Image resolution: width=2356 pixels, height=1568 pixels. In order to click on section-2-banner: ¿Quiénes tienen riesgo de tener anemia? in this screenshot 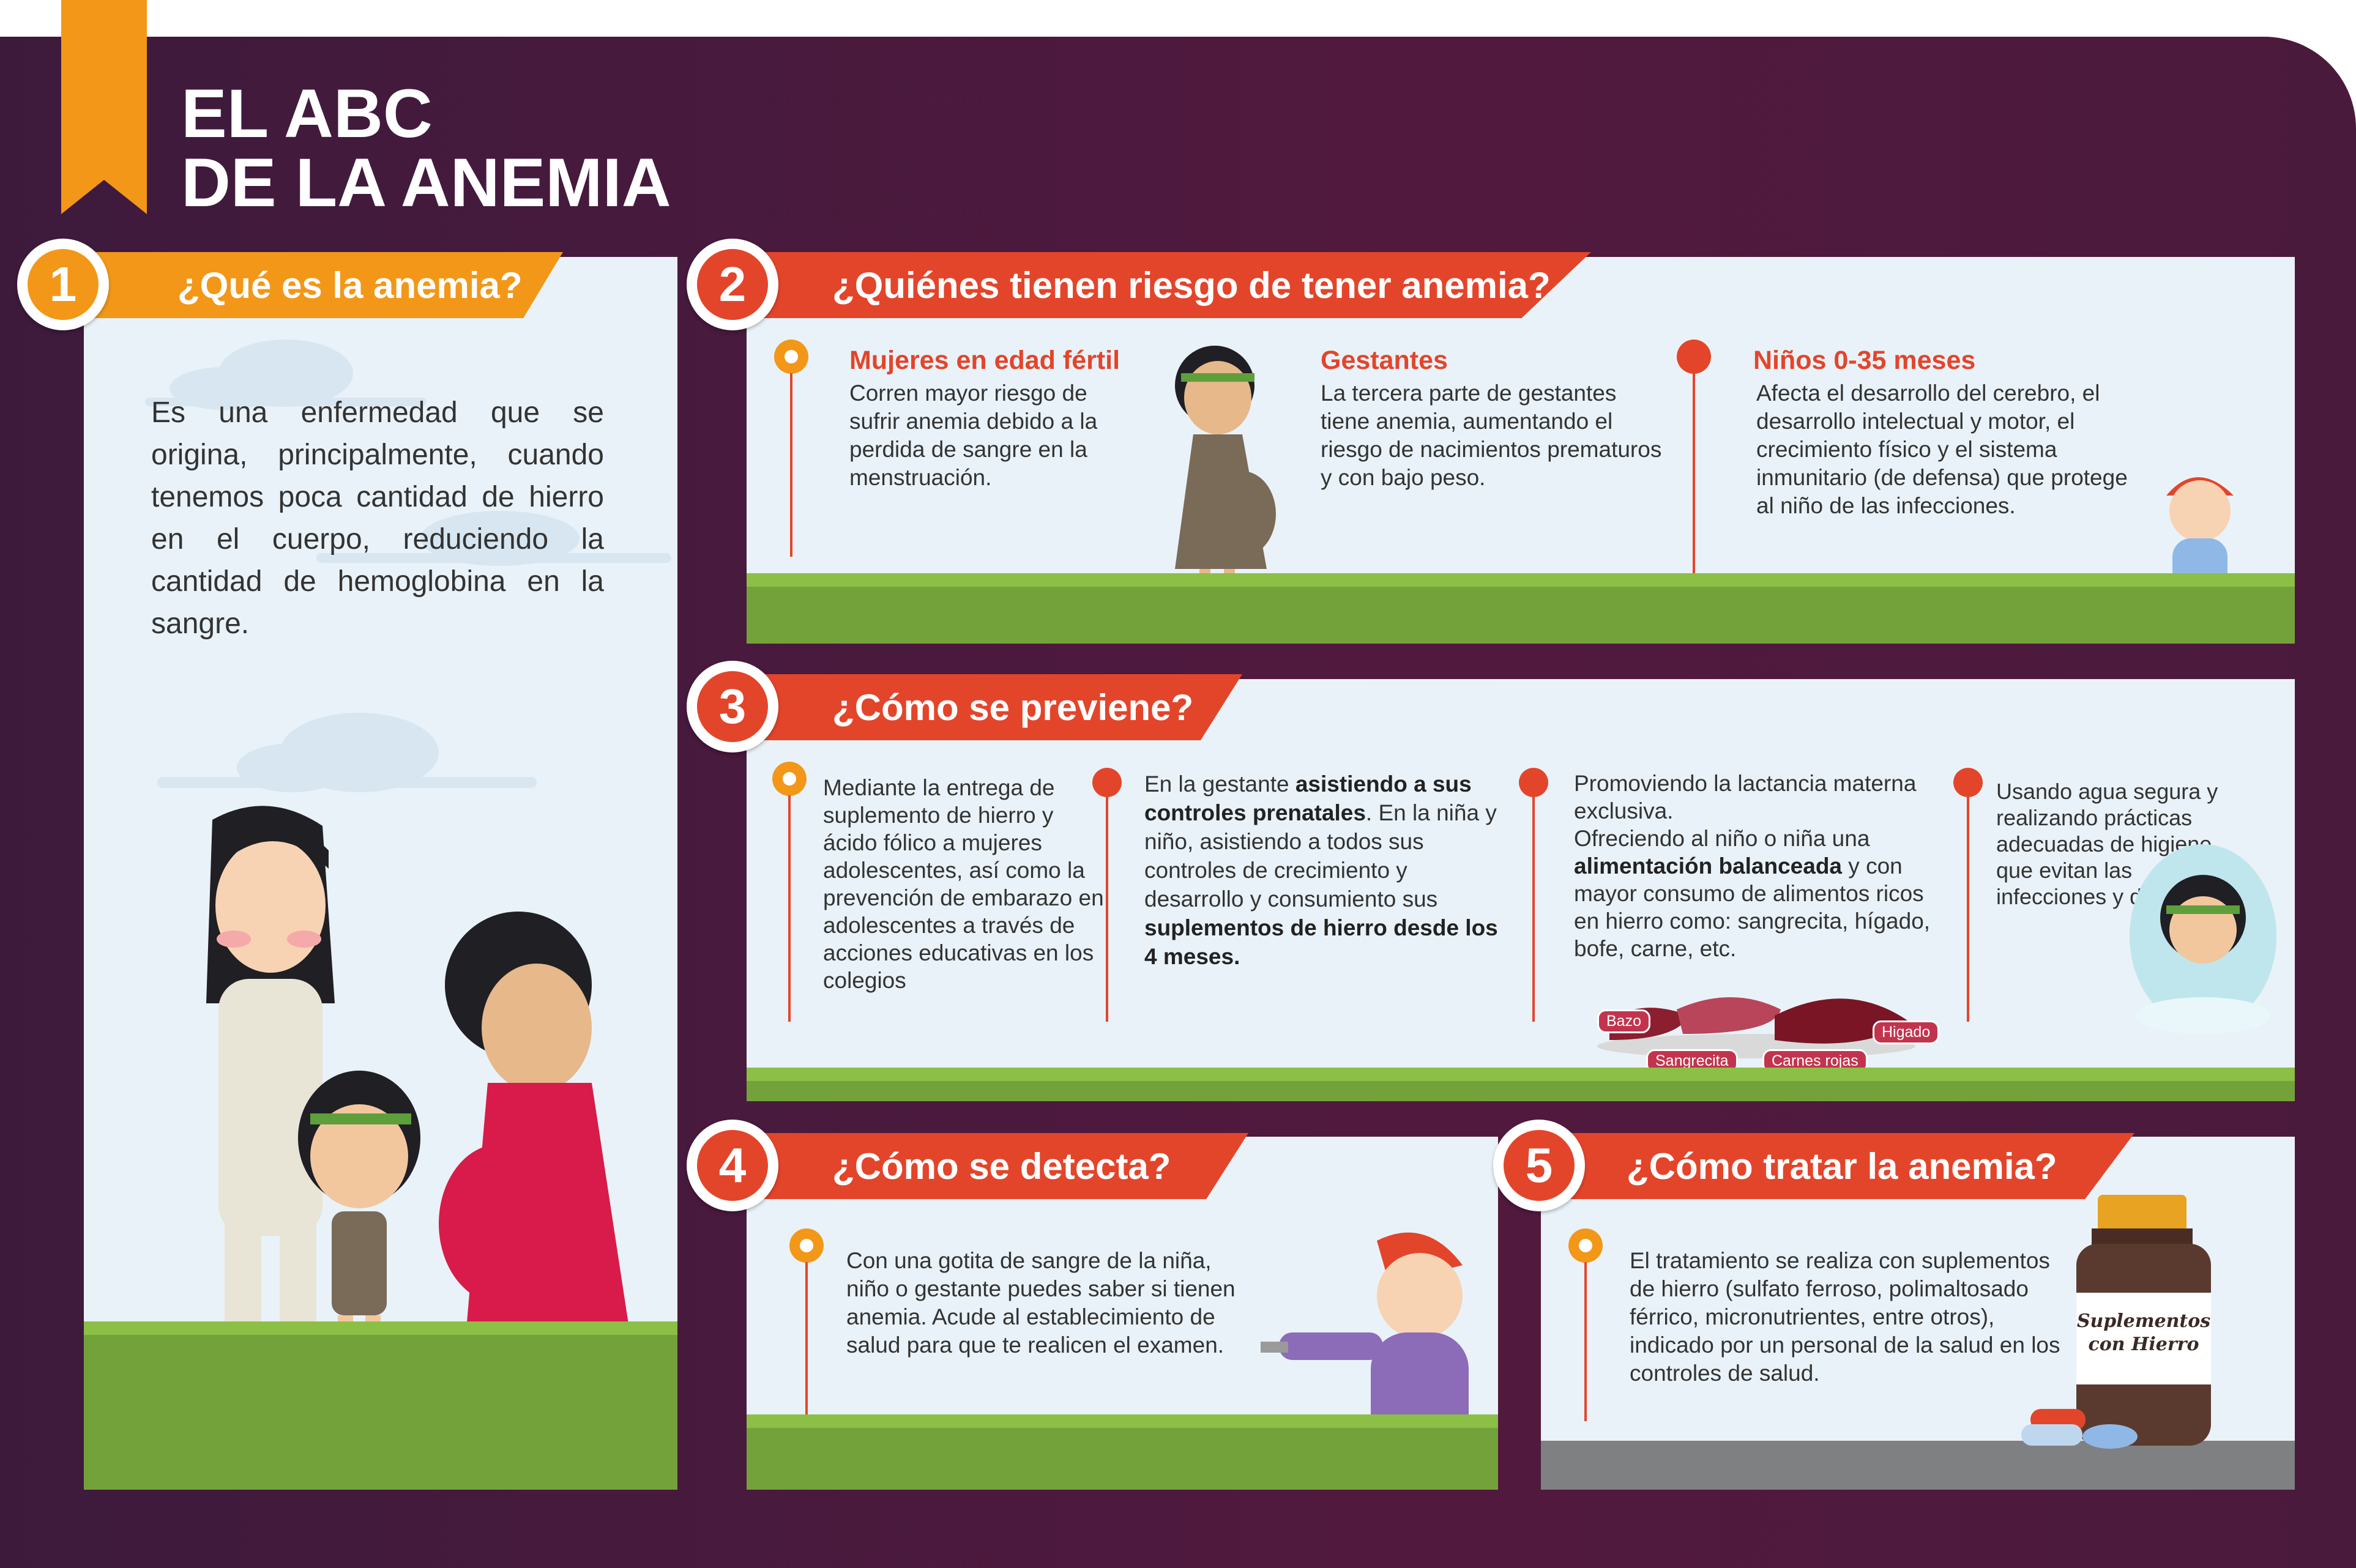, I will do `click(1156, 285)`.